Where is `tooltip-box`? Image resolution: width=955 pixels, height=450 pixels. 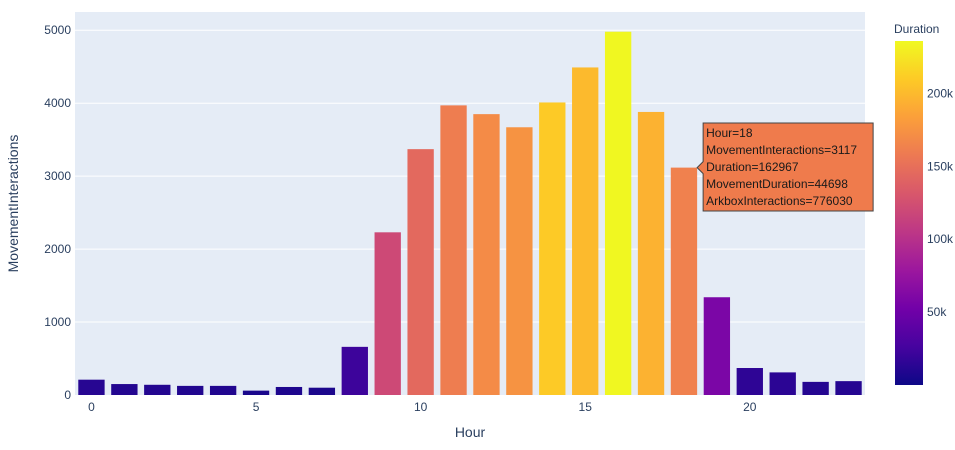 tooltip-box is located at coordinates (785, 167).